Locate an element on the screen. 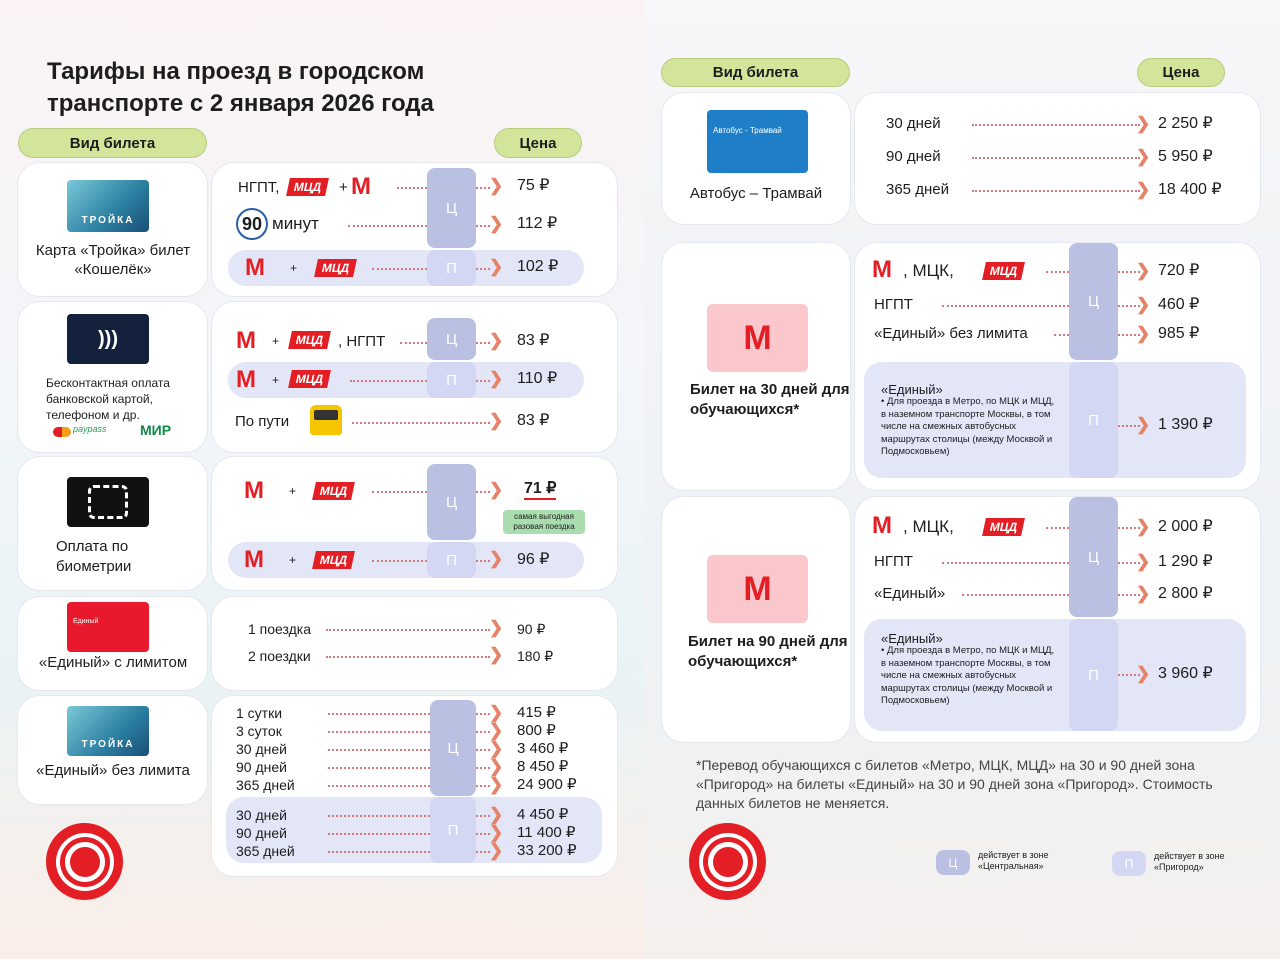  ticket-name: Билет на 90 дней для обучающихся* is located at coordinates (768, 651).